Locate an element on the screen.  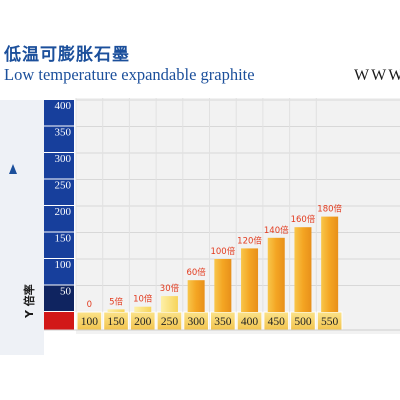
y-tick-label: 350 is located at coordinates (63, 133).